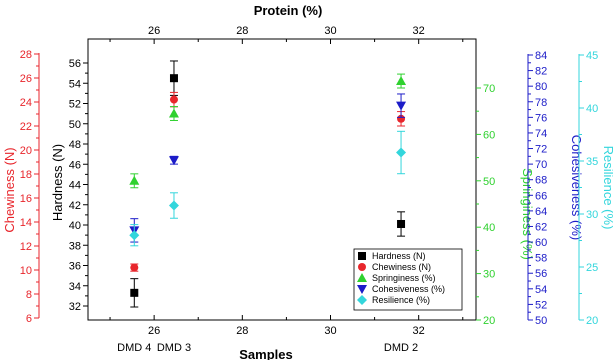  I want to click on y-axis-tick-label: 54, so click(541, 290).